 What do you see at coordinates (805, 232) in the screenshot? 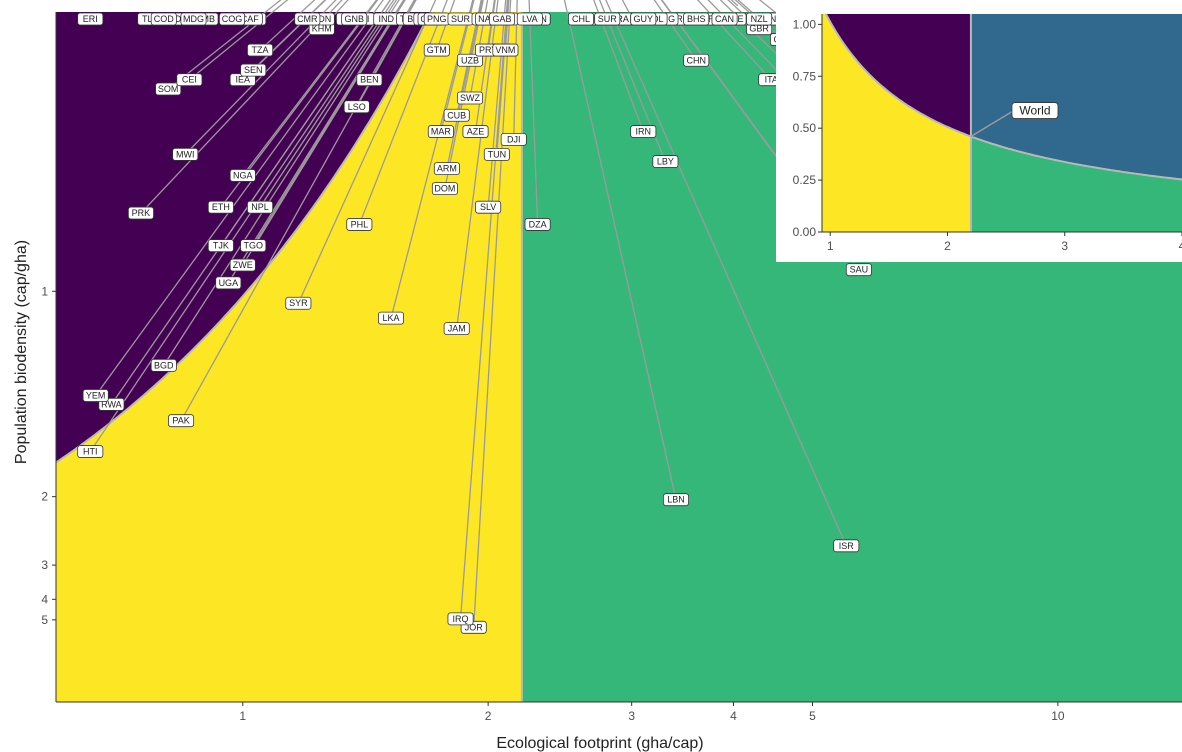
I see `inset-y-tick-label: 0.00` at bounding box center [805, 232].